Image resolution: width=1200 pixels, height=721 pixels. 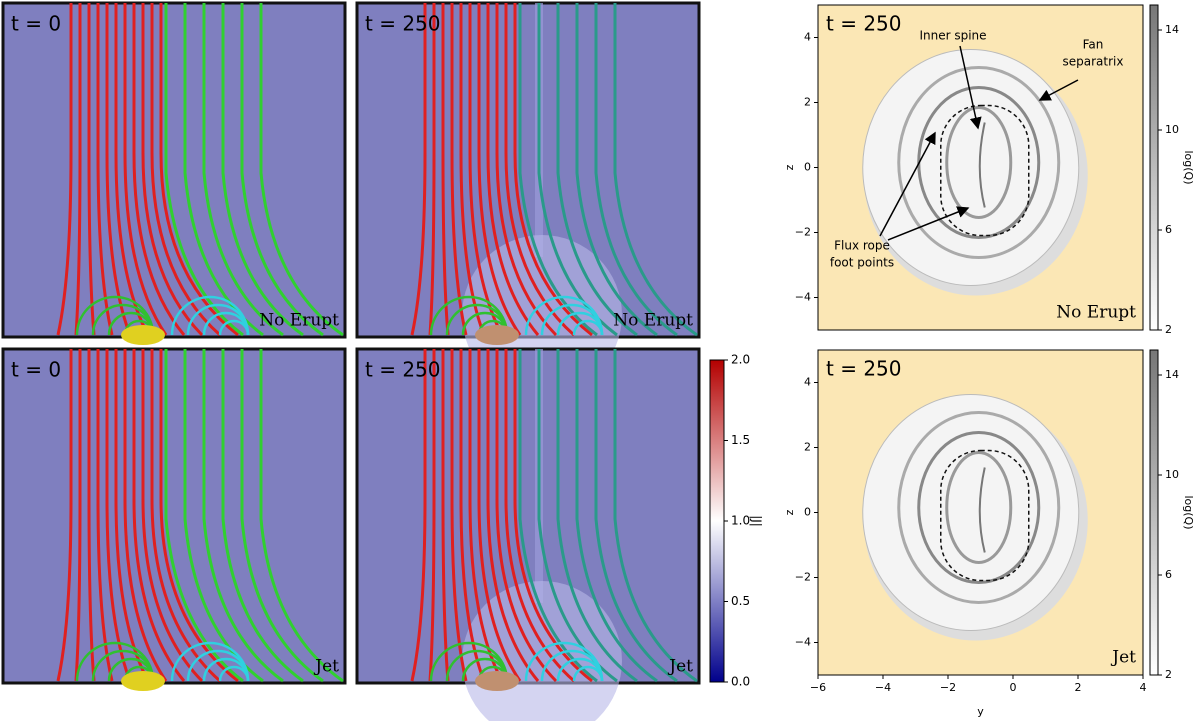 What do you see at coordinates (864, 24) in the screenshot?
I see `q-map-time: t = 250` at bounding box center [864, 24].